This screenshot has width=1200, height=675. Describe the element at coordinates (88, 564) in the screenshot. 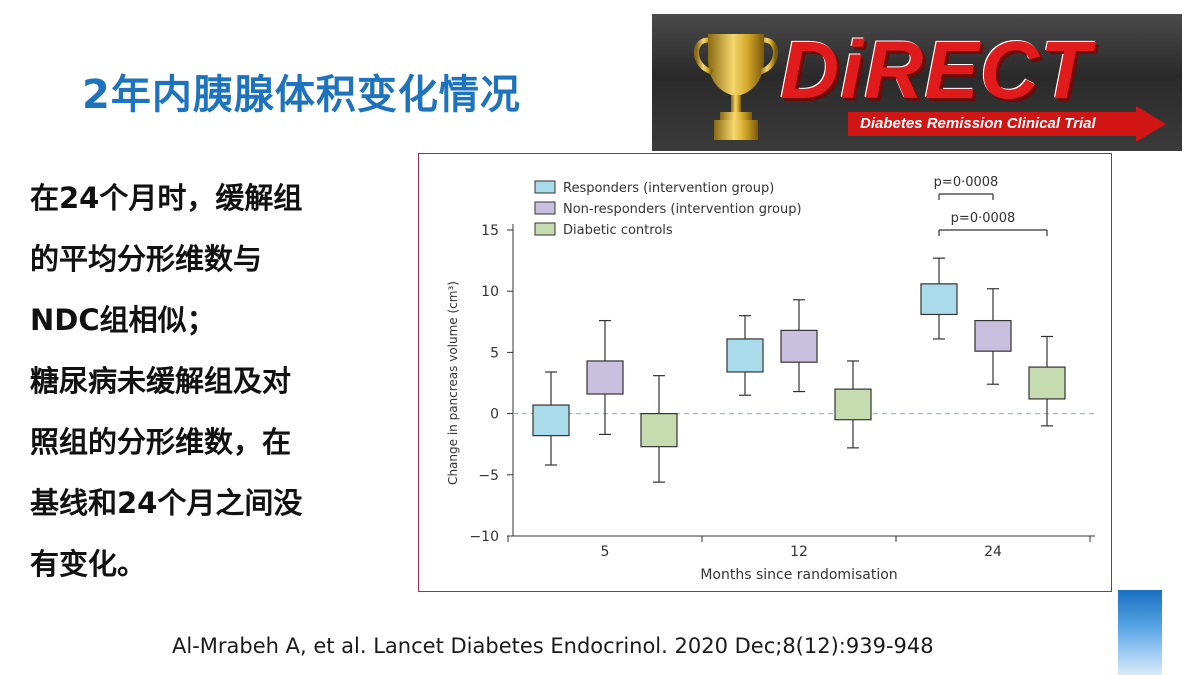

I see `body-line: 有变化。` at that location.